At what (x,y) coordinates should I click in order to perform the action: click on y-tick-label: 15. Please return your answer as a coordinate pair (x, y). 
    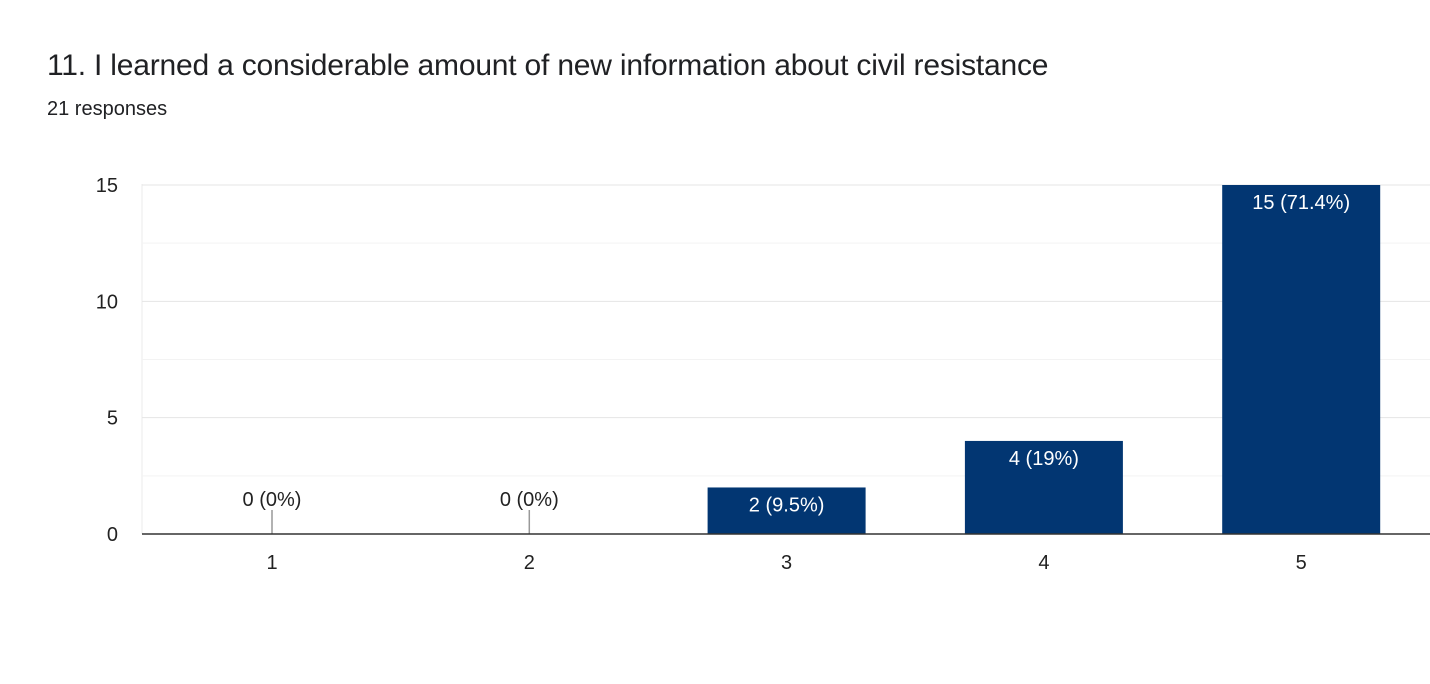
    Looking at the image, I should click on (107, 186).